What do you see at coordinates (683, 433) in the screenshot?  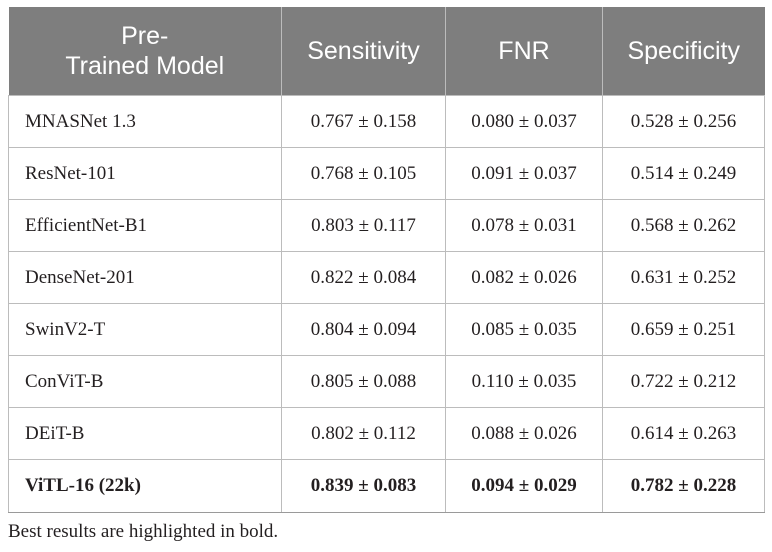 I see `specificity-value: 0.614 ± 0.263` at bounding box center [683, 433].